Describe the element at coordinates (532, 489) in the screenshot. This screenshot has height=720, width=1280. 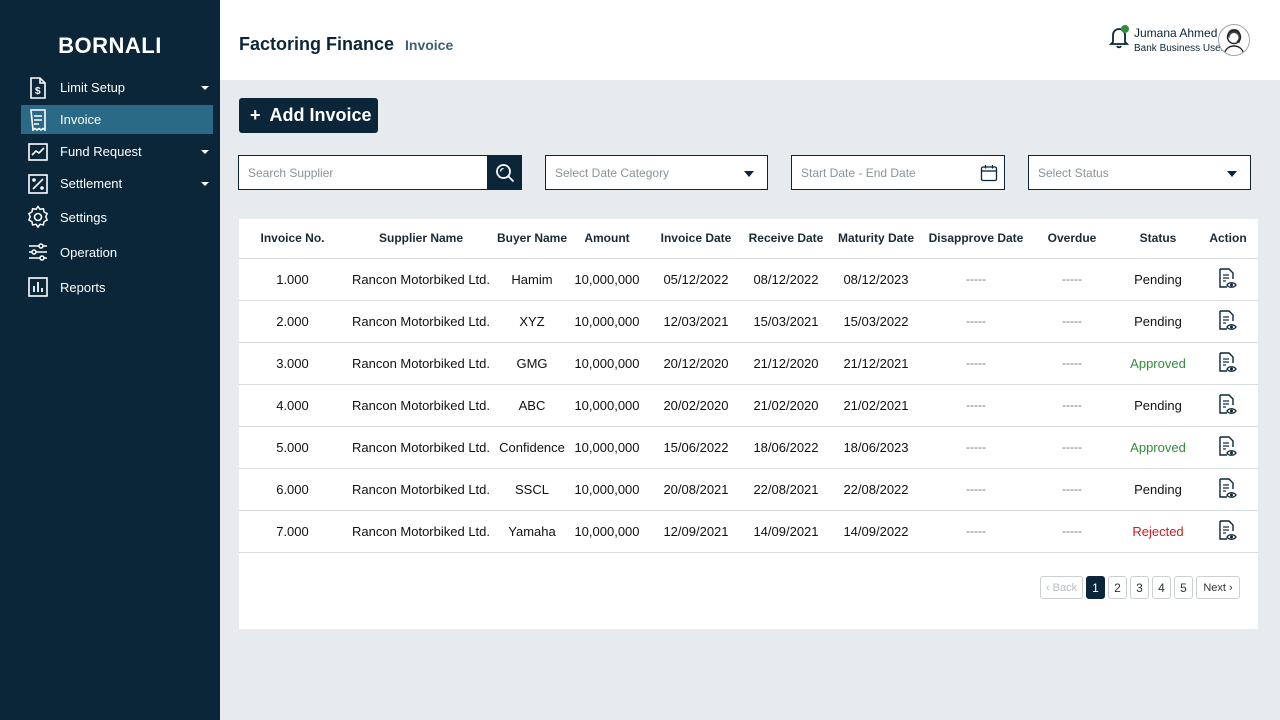
I see `buyer-cell: SSCL` at that location.